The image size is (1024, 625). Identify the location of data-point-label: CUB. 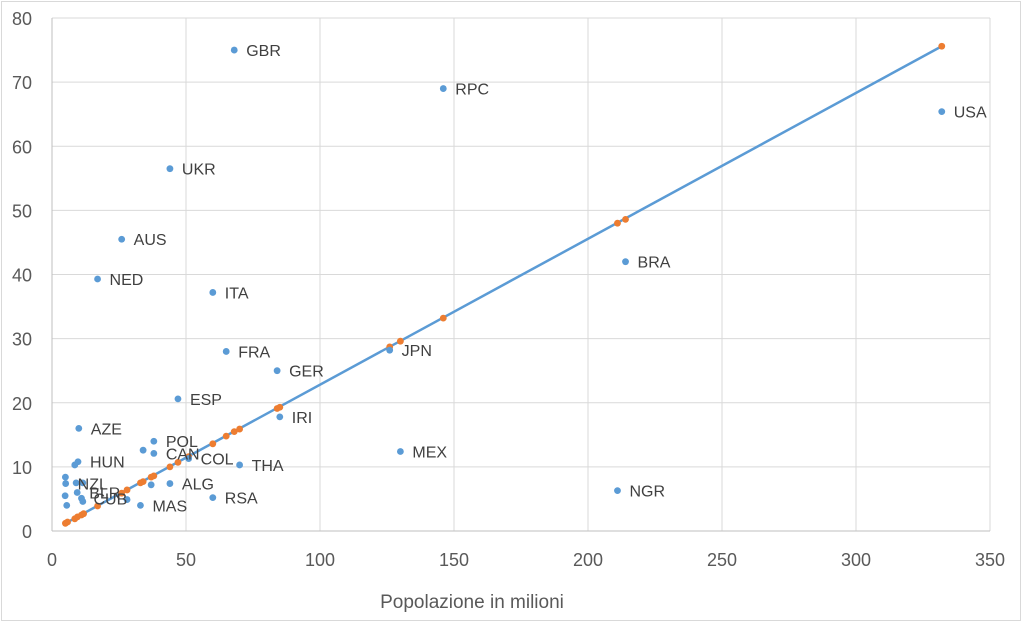
(110, 499).